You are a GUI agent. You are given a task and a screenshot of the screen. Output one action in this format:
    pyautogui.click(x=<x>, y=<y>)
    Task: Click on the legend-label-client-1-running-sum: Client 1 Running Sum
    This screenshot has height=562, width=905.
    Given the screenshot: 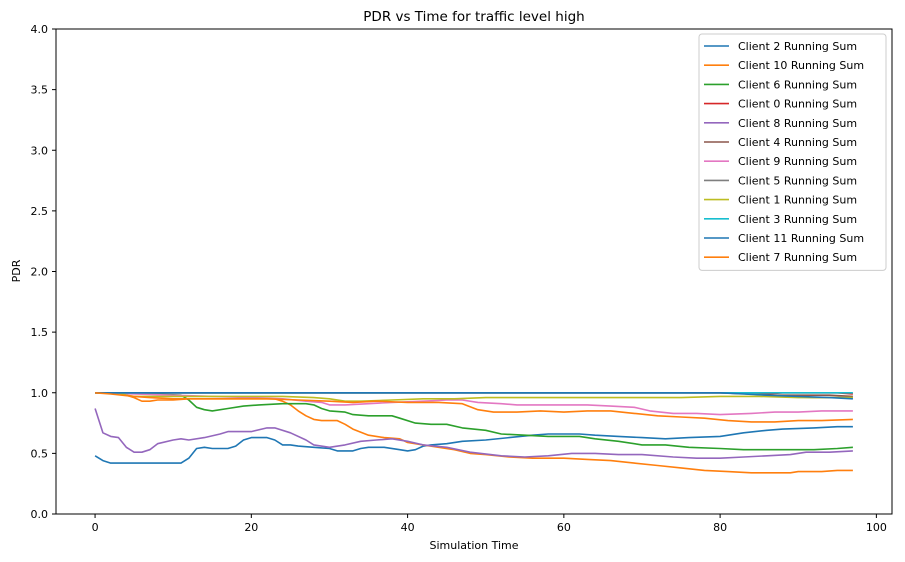 What is the action you would take?
    pyautogui.click(x=797, y=200)
    